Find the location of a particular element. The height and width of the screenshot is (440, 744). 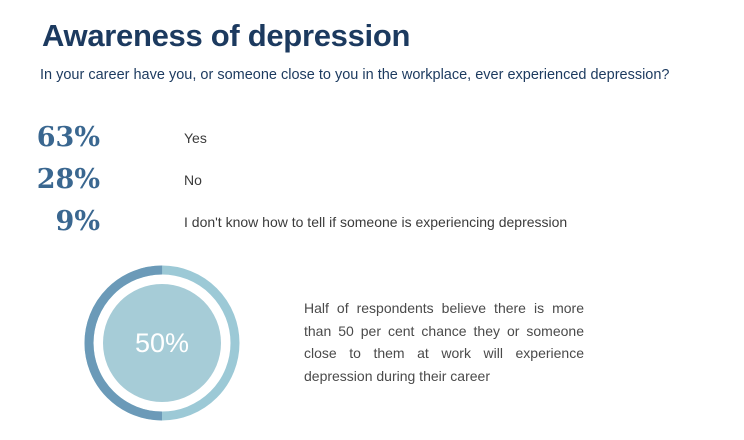

ring-graphic is located at coordinates (162, 343).